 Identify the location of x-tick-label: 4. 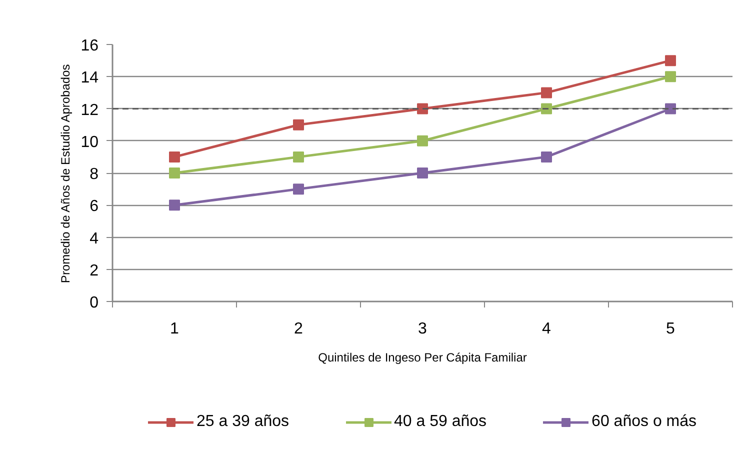
(547, 329).